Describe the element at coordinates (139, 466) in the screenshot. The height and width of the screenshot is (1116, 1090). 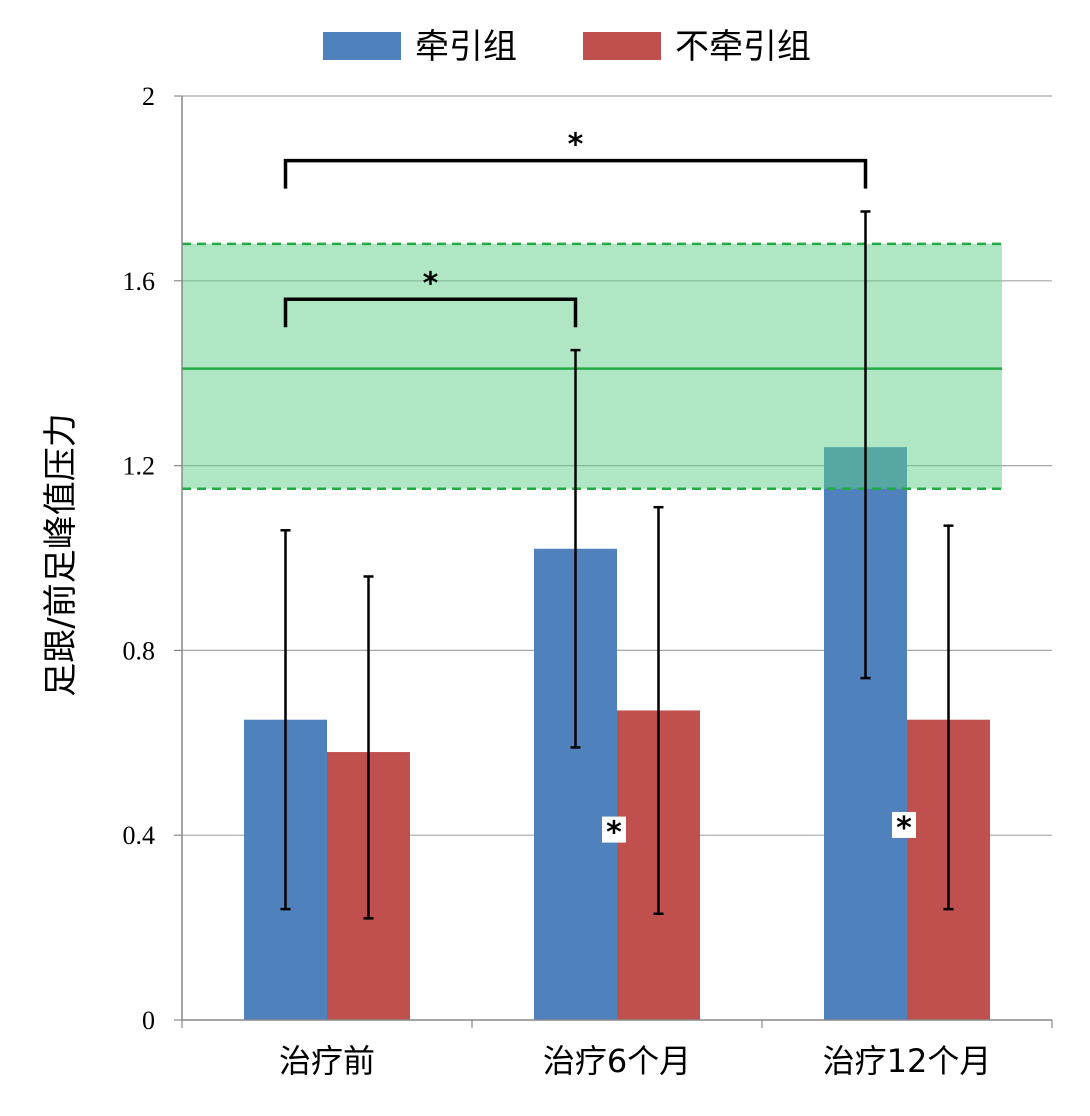
I see `y-tick-label: 1.2` at that location.